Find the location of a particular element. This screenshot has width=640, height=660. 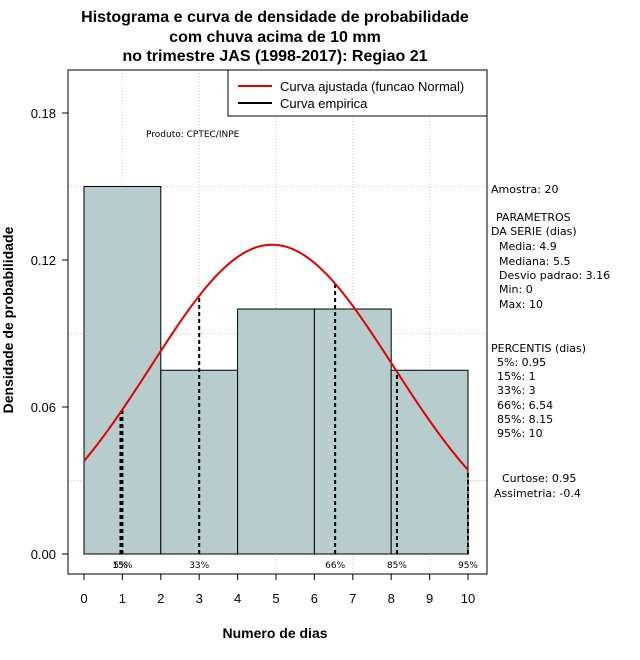

stat-percentil: 85%: 8.15 is located at coordinates (525, 419).